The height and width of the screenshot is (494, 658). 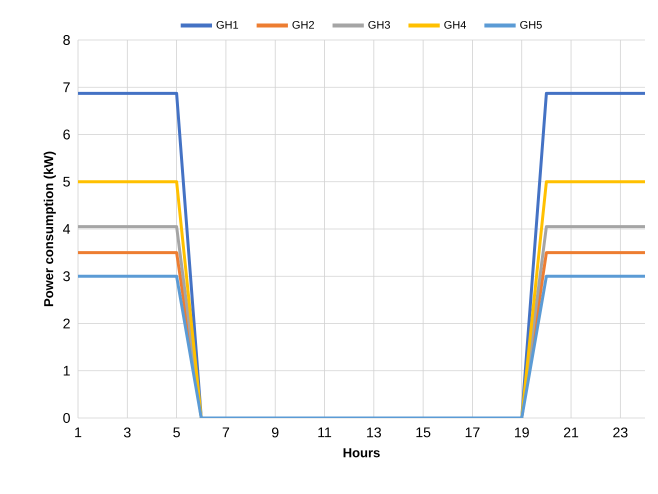 I want to click on x-tick-label: 21, so click(x=571, y=433).